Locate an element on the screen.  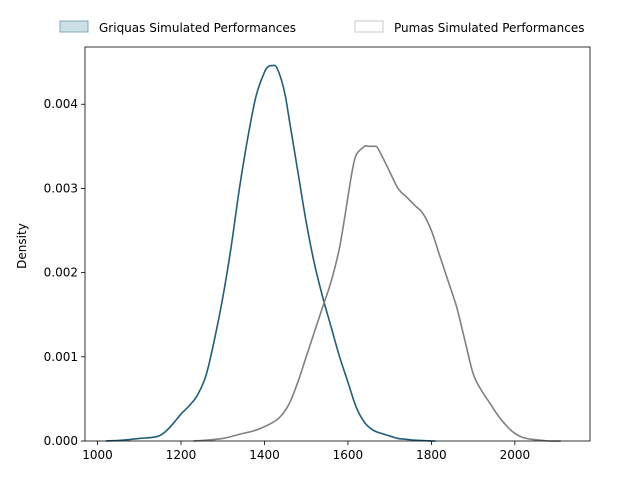
x-tick-label: 1600 is located at coordinates (348, 455).